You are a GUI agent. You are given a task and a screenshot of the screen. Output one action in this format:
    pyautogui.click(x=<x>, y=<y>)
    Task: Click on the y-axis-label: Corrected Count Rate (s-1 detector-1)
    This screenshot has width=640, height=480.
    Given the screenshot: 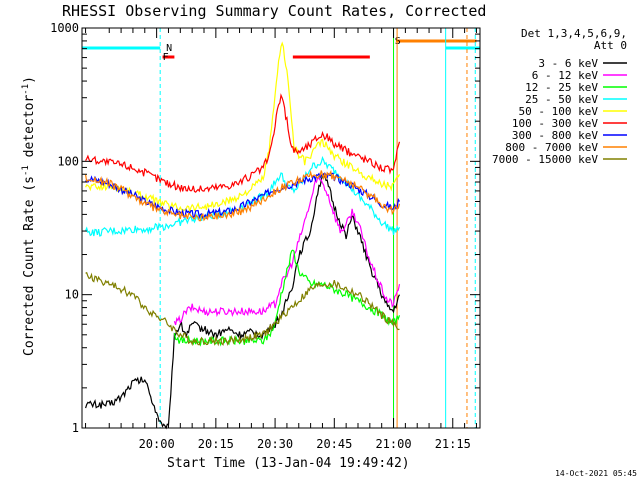 What is the action you would take?
    pyautogui.click(x=29, y=216)
    